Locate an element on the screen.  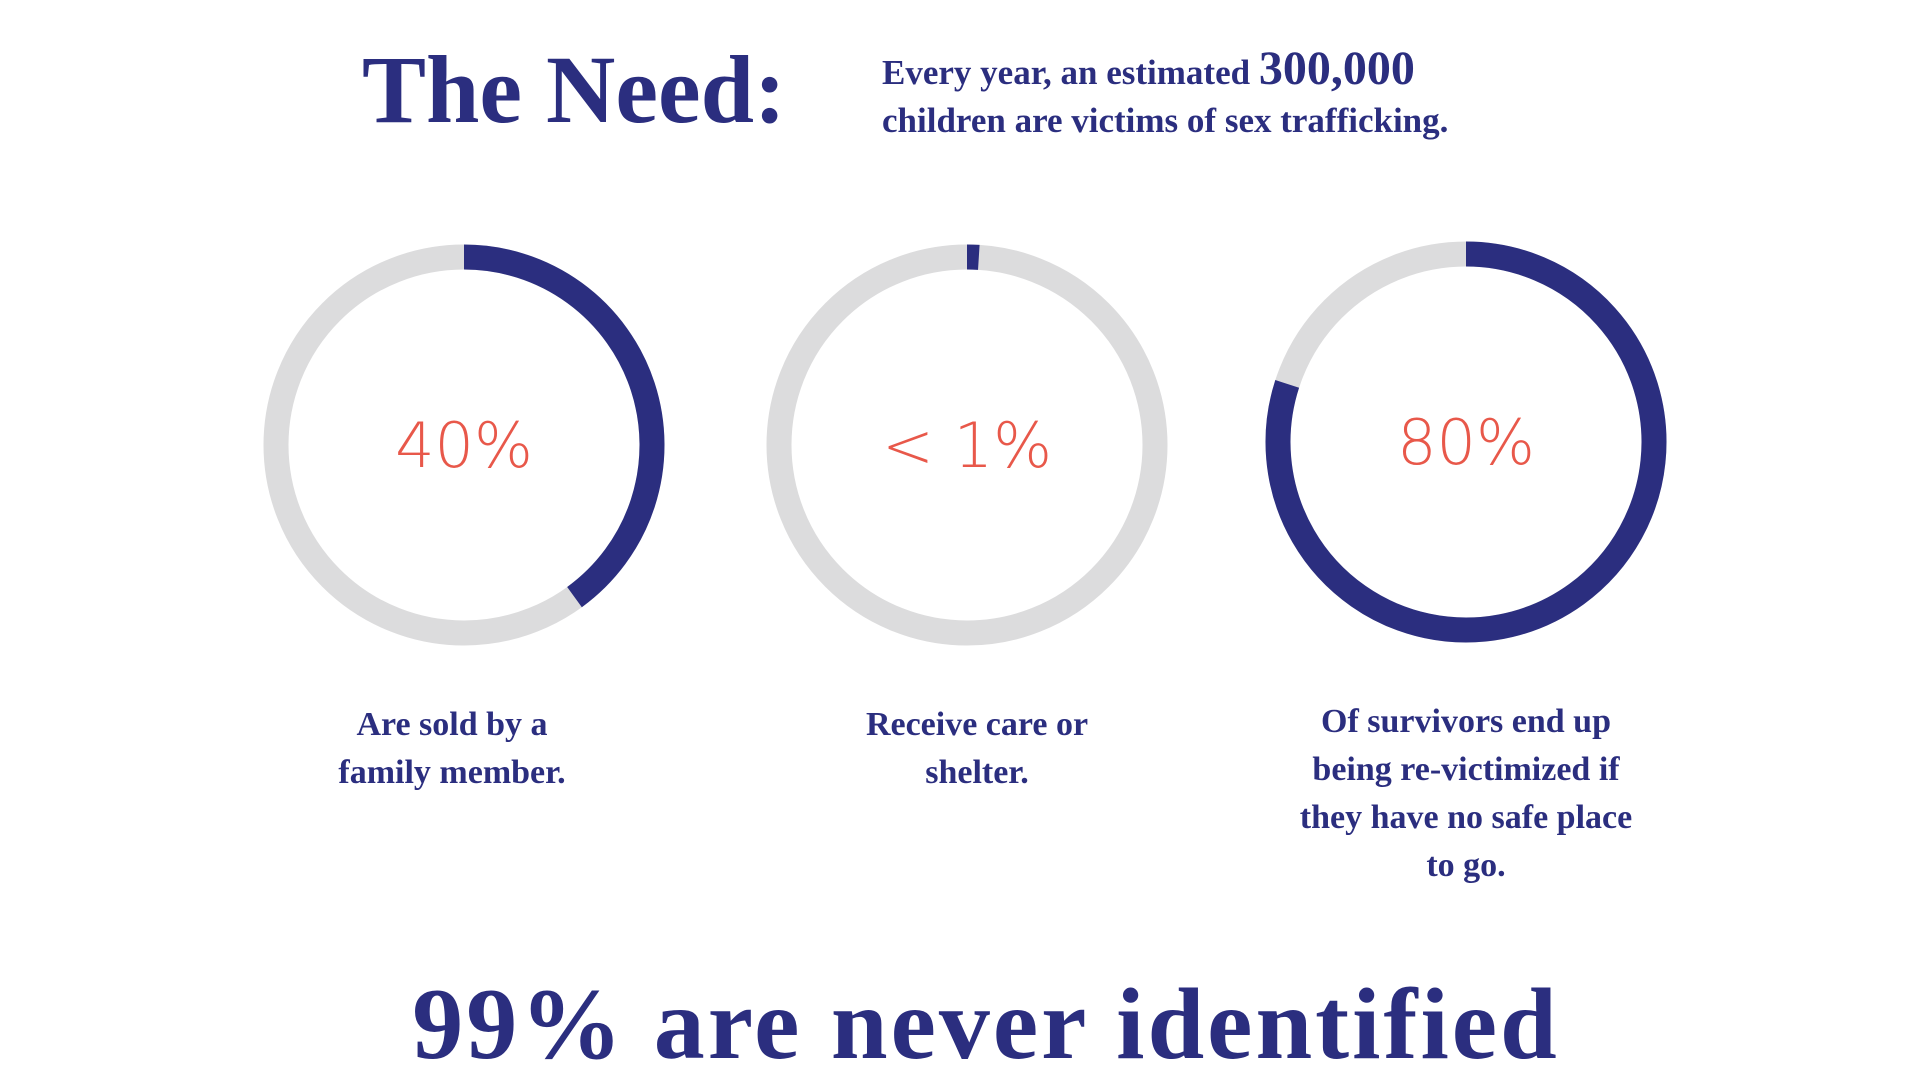
title: The Need: is located at coordinates (574, 89).